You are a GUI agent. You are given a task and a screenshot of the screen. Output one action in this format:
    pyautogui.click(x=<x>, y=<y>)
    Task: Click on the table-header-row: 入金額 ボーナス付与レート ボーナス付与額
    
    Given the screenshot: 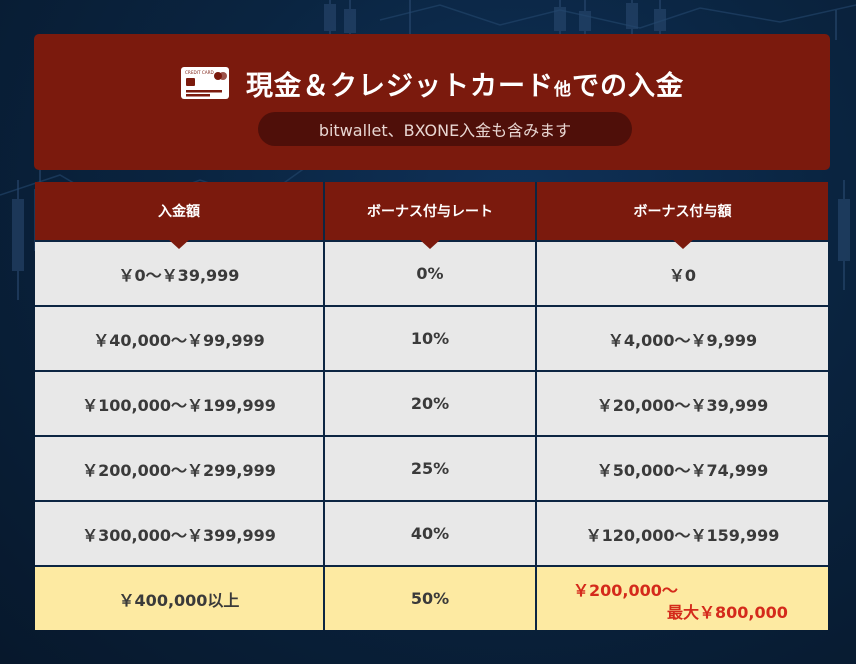 What is the action you would take?
    pyautogui.click(x=431, y=215)
    